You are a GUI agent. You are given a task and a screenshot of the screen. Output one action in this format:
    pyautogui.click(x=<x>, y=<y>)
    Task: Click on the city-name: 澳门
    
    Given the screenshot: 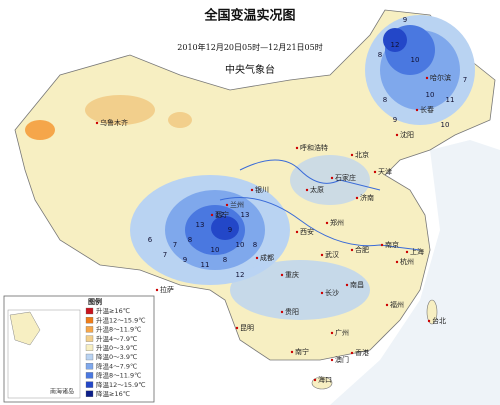 What is the action you would take?
    pyautogui.click(x=342, y=359)
    